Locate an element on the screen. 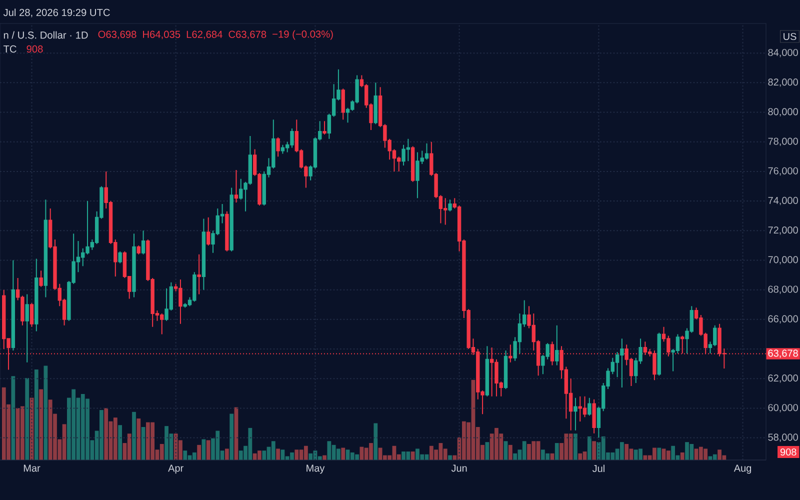  x-tick-label: Apr is located at coordinates (176, 469).